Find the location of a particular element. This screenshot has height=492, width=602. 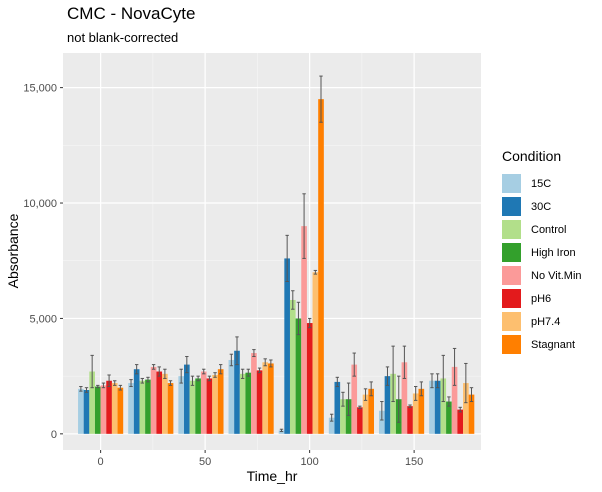

legend-label: pH6 is located at coordinates (541, 298).